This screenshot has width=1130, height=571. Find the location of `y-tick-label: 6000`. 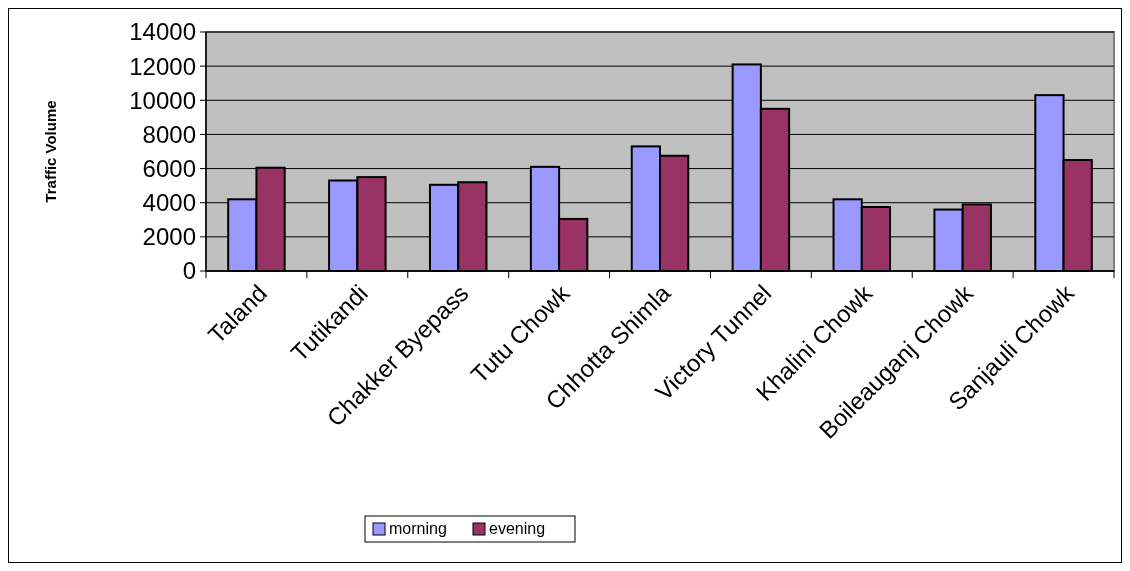

y-tick-label: 6000 is located at coordinates (169, 168).